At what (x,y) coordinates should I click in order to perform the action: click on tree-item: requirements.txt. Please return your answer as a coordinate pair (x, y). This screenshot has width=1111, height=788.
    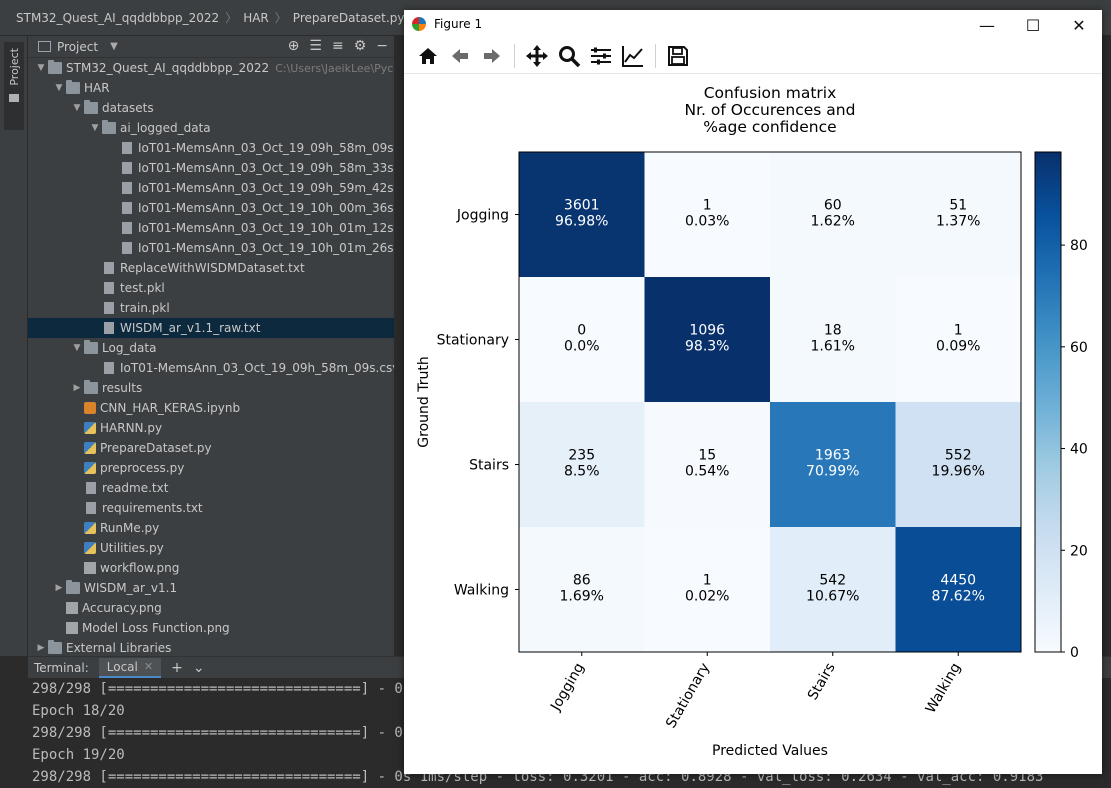
    Looking at the image, I should click on (211, 508).